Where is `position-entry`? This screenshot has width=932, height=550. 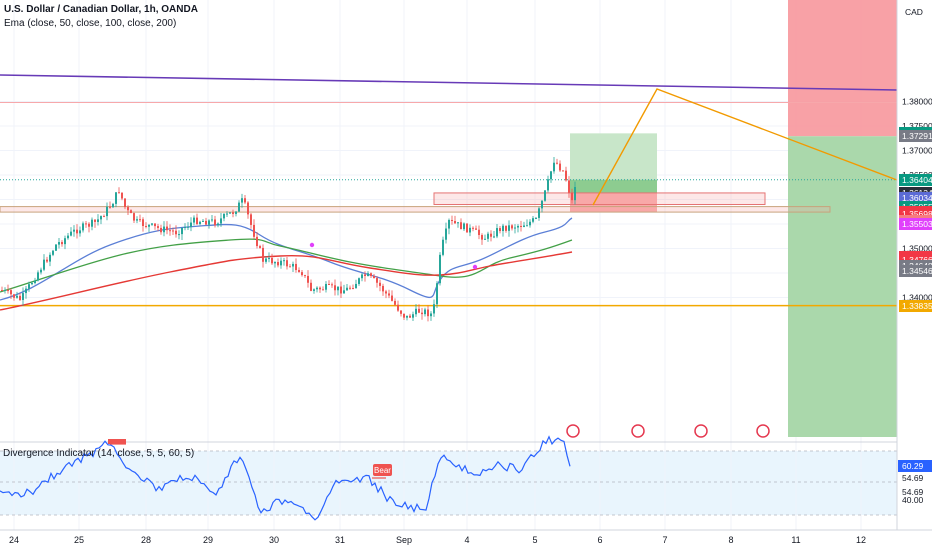 position-entry is located at coordinates (613, 186).